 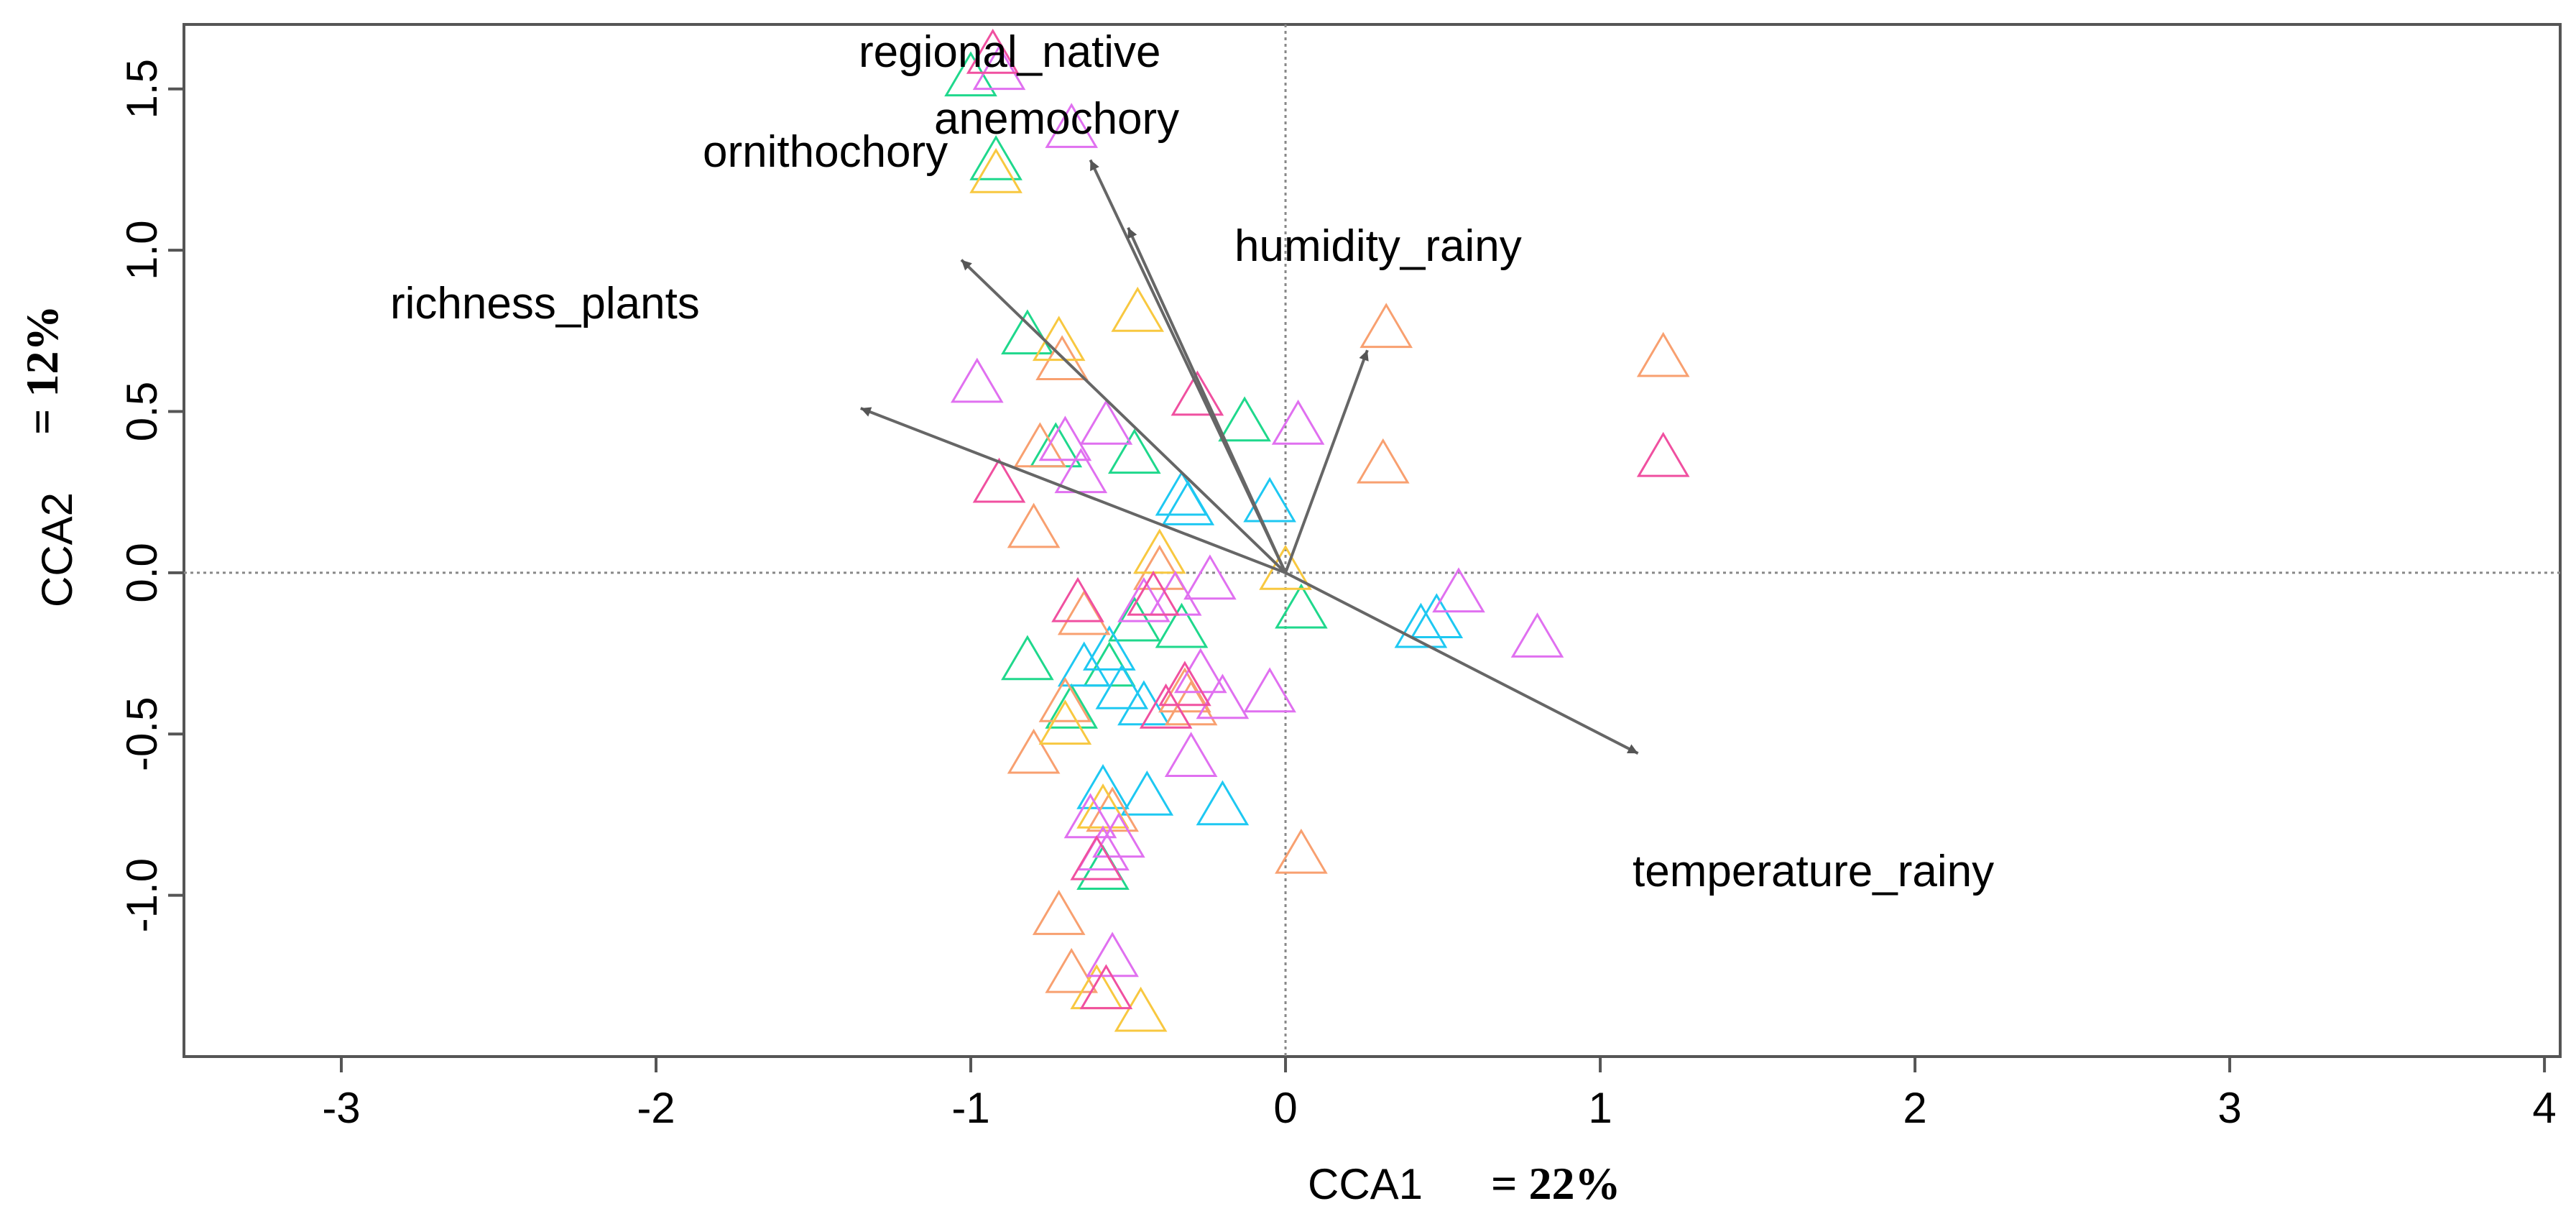 I want to click on arrow-anemochory, so click(x=1207, y=400).